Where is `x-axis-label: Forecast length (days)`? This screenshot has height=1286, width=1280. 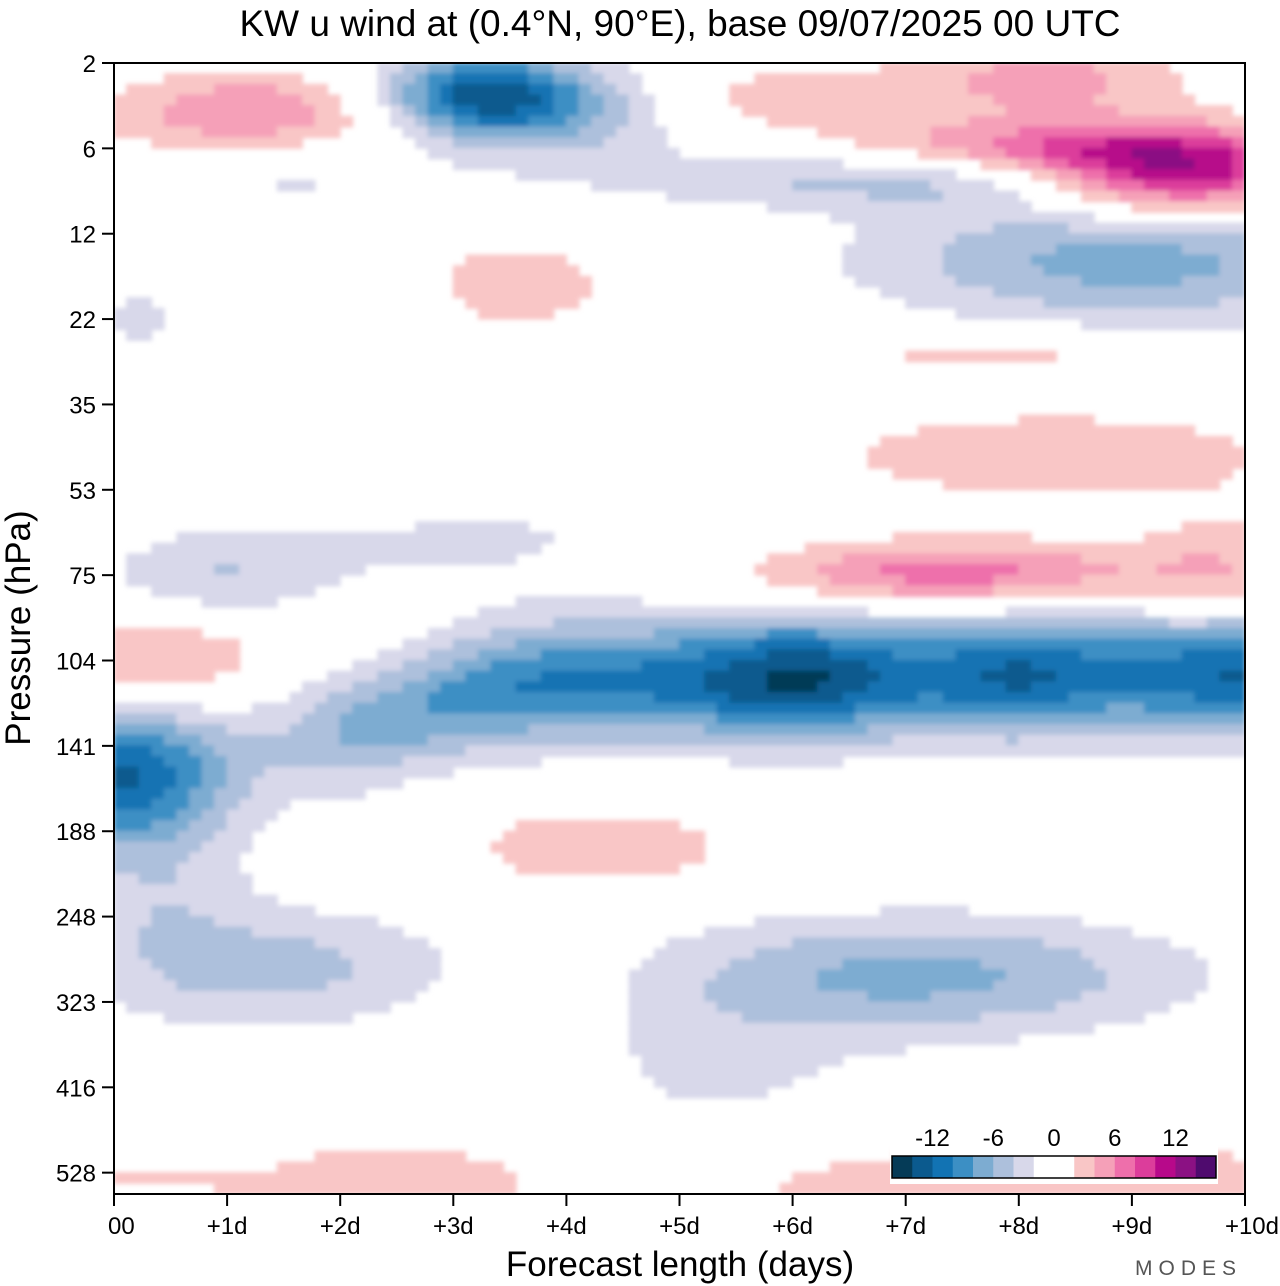 x-axis-label: Forecast length (days) is located at coordinates (680, 1264).